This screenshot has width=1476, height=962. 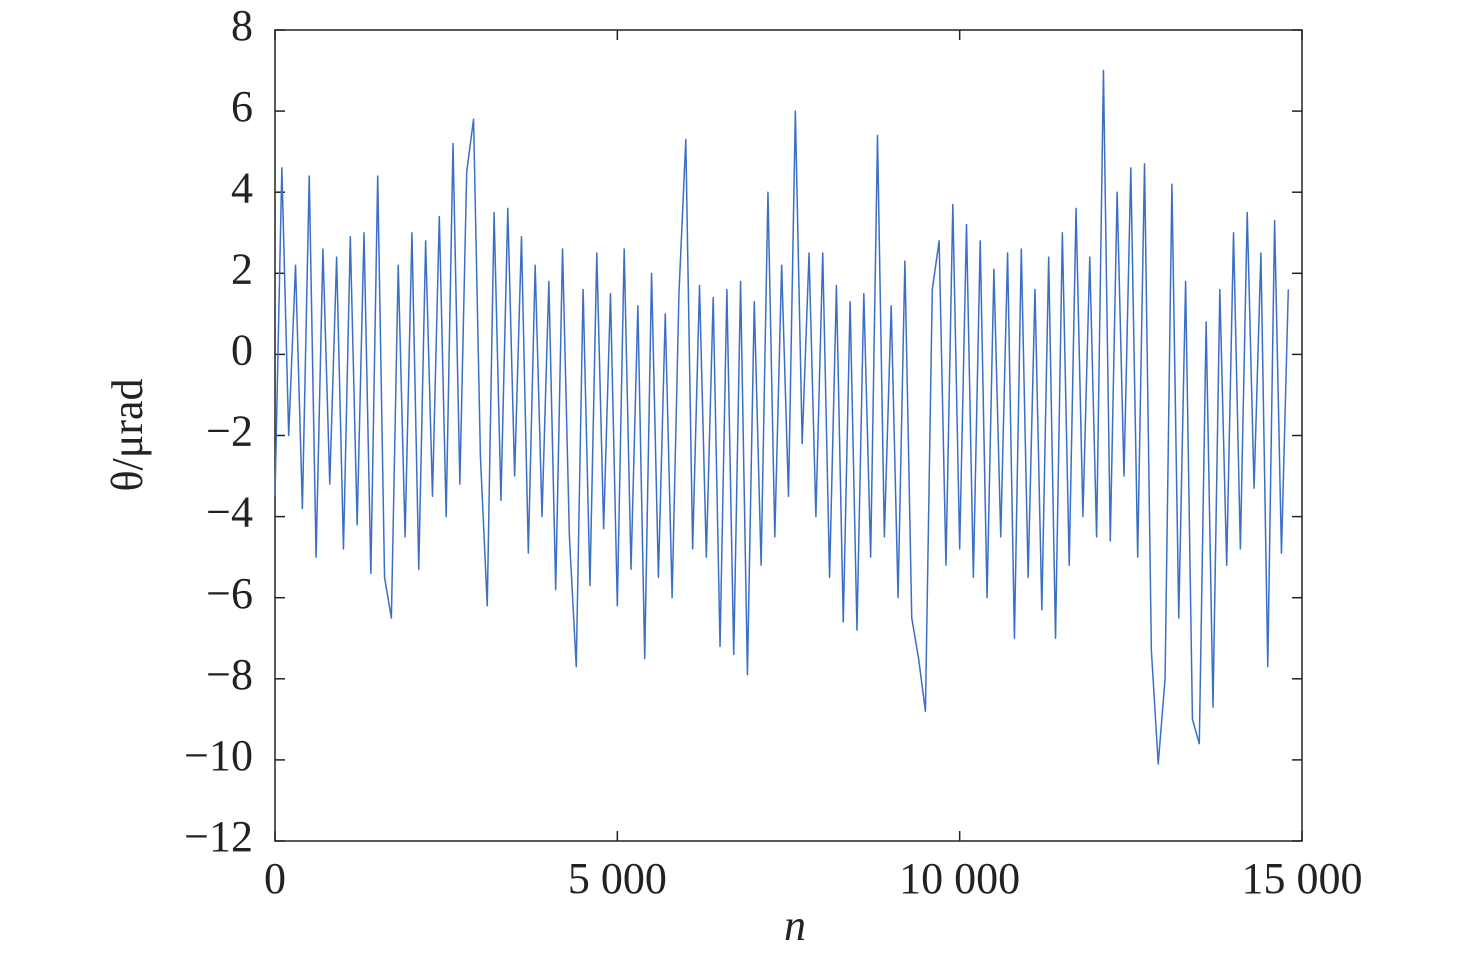 What do you see at coordinates (795, 925) in the screenshot?
I see `x-axis-label: n` at bounding box center [795, 925].